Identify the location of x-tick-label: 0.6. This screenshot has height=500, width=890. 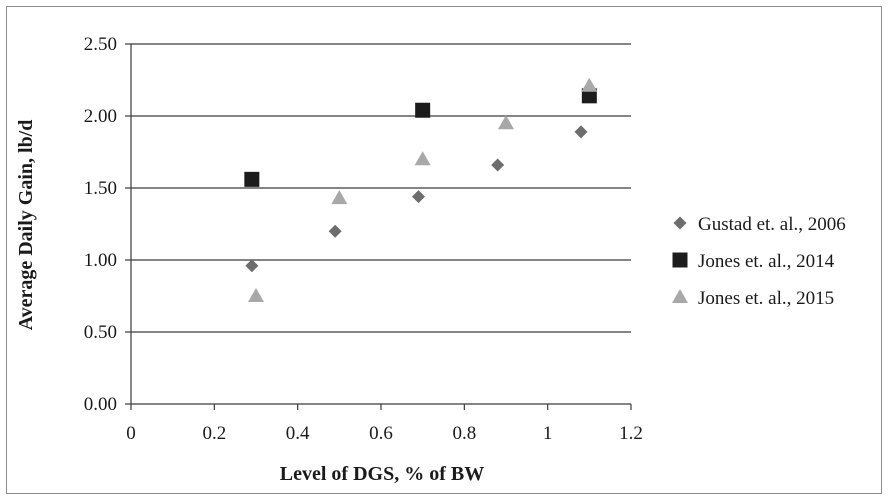
(381, 433).